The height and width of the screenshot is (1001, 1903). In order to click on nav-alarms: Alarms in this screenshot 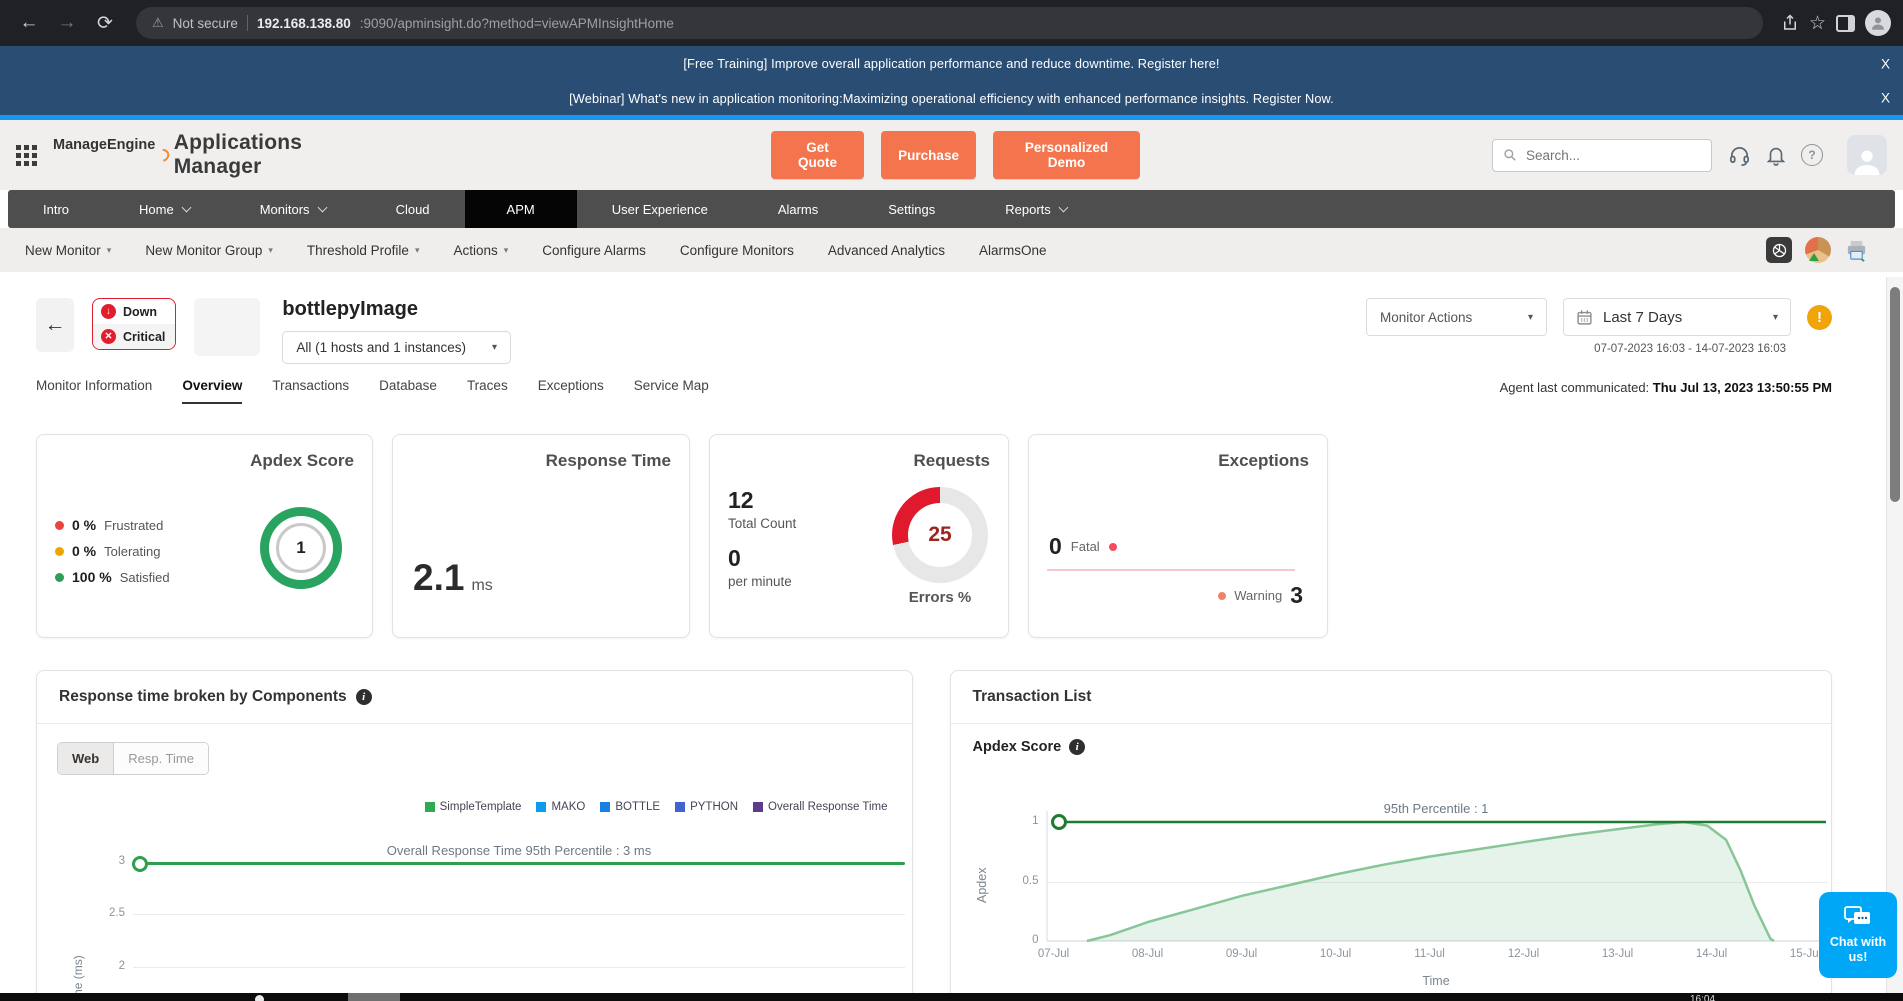, I will do `click(798, 209)`.